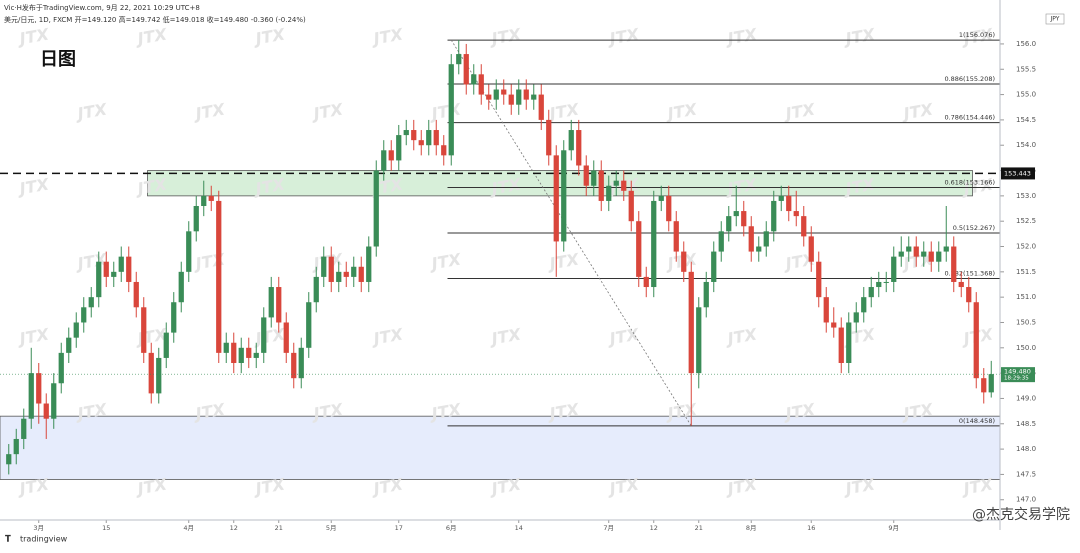  Describe the element at coordinates (188, 528) in the screenshot. I see `x-tick-label: 4月` at that location.